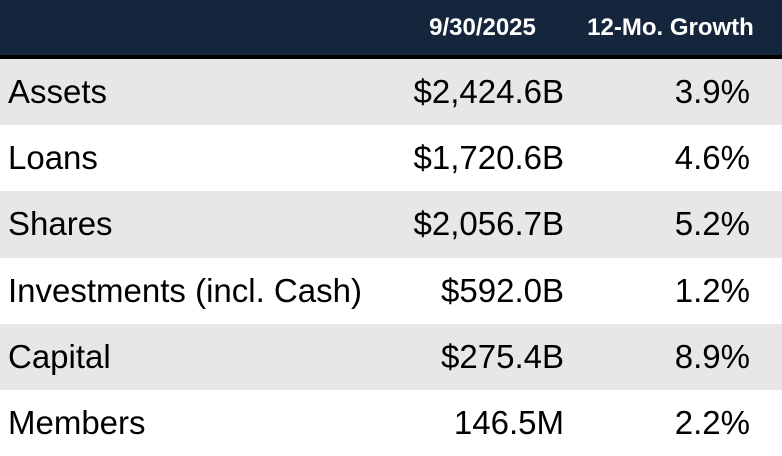 The height and width of the screenshot is (456, 782). What do you see at coordinates (482, 27) in the screenshot?
I see `header-date-cell: 9/30/2025` at bounding box center [482, 27].